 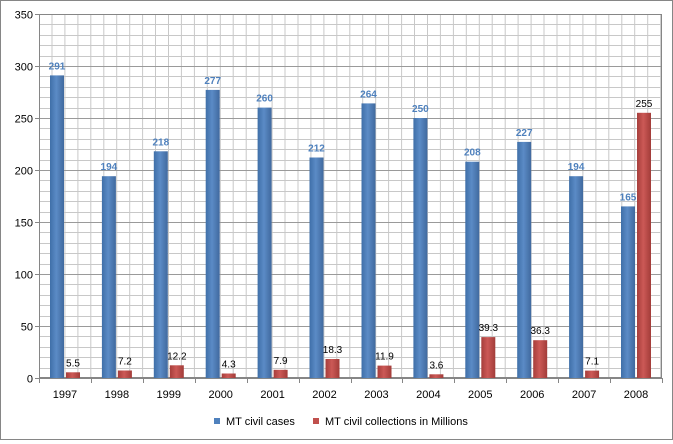 What do you see at coordinates (540, 331) in the screenshot?
I see `data-label-collections: 36.3` at bounding box center [540, 331].